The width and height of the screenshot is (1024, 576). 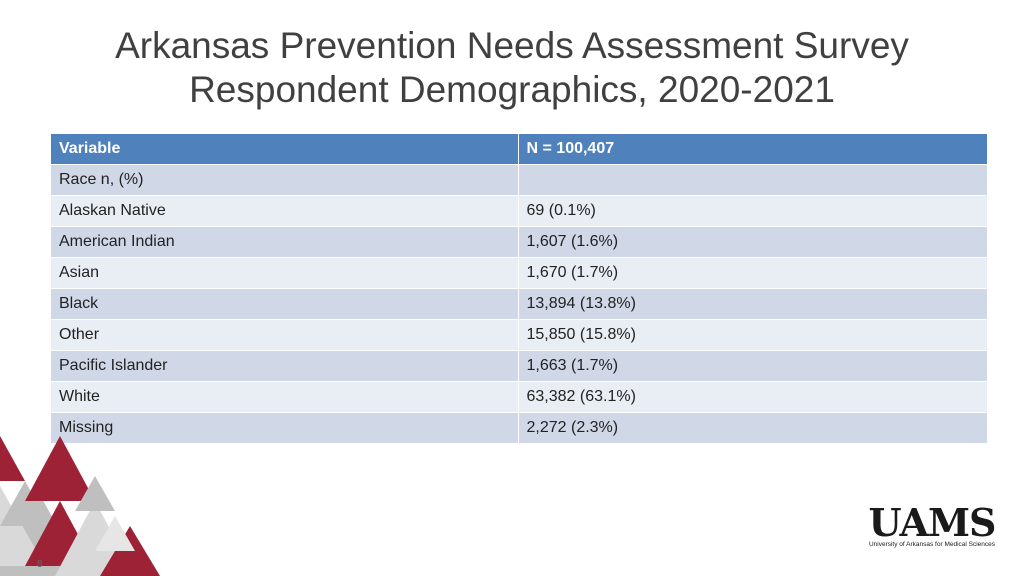 I want to click on title-line-2: Respondent Demographics, 2020-2021, so click(x=512, y=89).